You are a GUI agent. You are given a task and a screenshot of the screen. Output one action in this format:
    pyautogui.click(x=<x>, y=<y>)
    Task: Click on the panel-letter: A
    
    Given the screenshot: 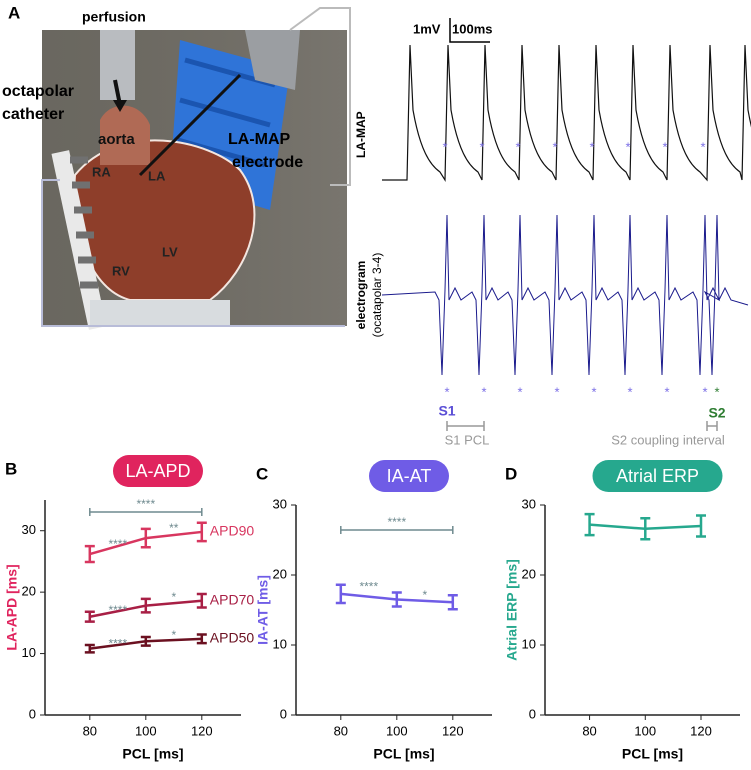 What is the action you would take?
    pyautogui.click(x=14, y=12)
    